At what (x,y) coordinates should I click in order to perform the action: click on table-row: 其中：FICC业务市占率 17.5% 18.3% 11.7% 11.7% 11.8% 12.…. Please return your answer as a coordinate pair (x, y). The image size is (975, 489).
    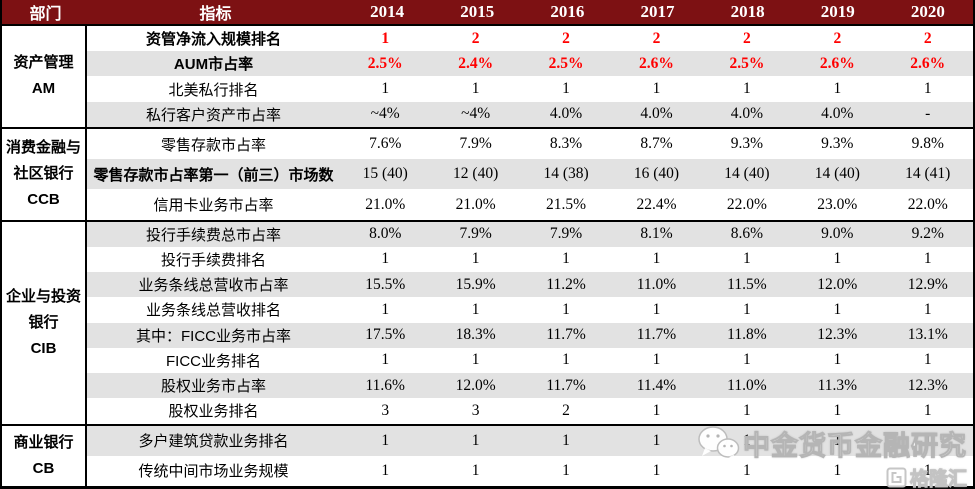
    Looking at the image, I should click on (530, 335).